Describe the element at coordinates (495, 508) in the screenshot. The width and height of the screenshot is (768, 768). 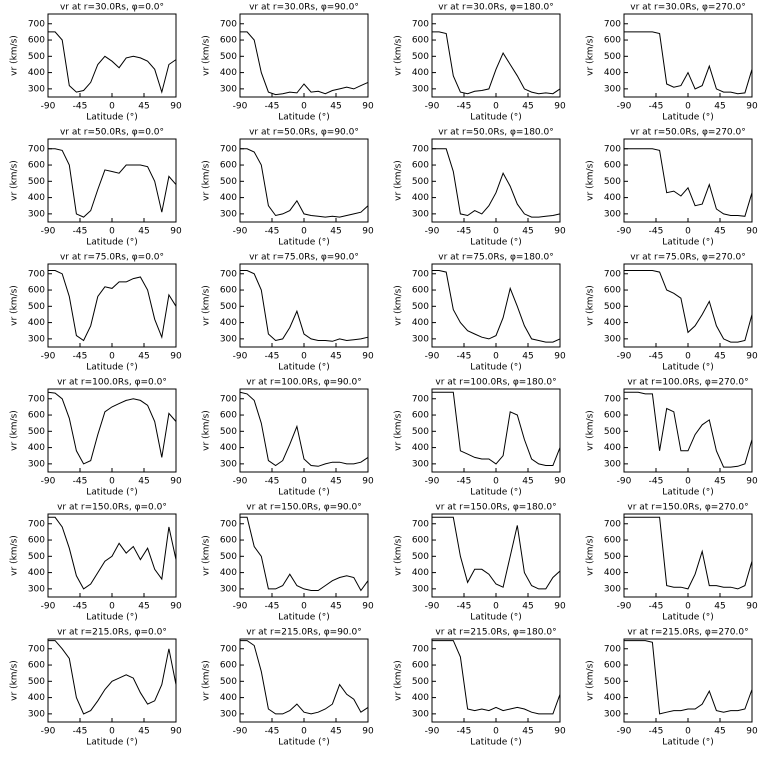
I see `panel-title: vr at r=150.0Rs, φ=180.0°` at that location.